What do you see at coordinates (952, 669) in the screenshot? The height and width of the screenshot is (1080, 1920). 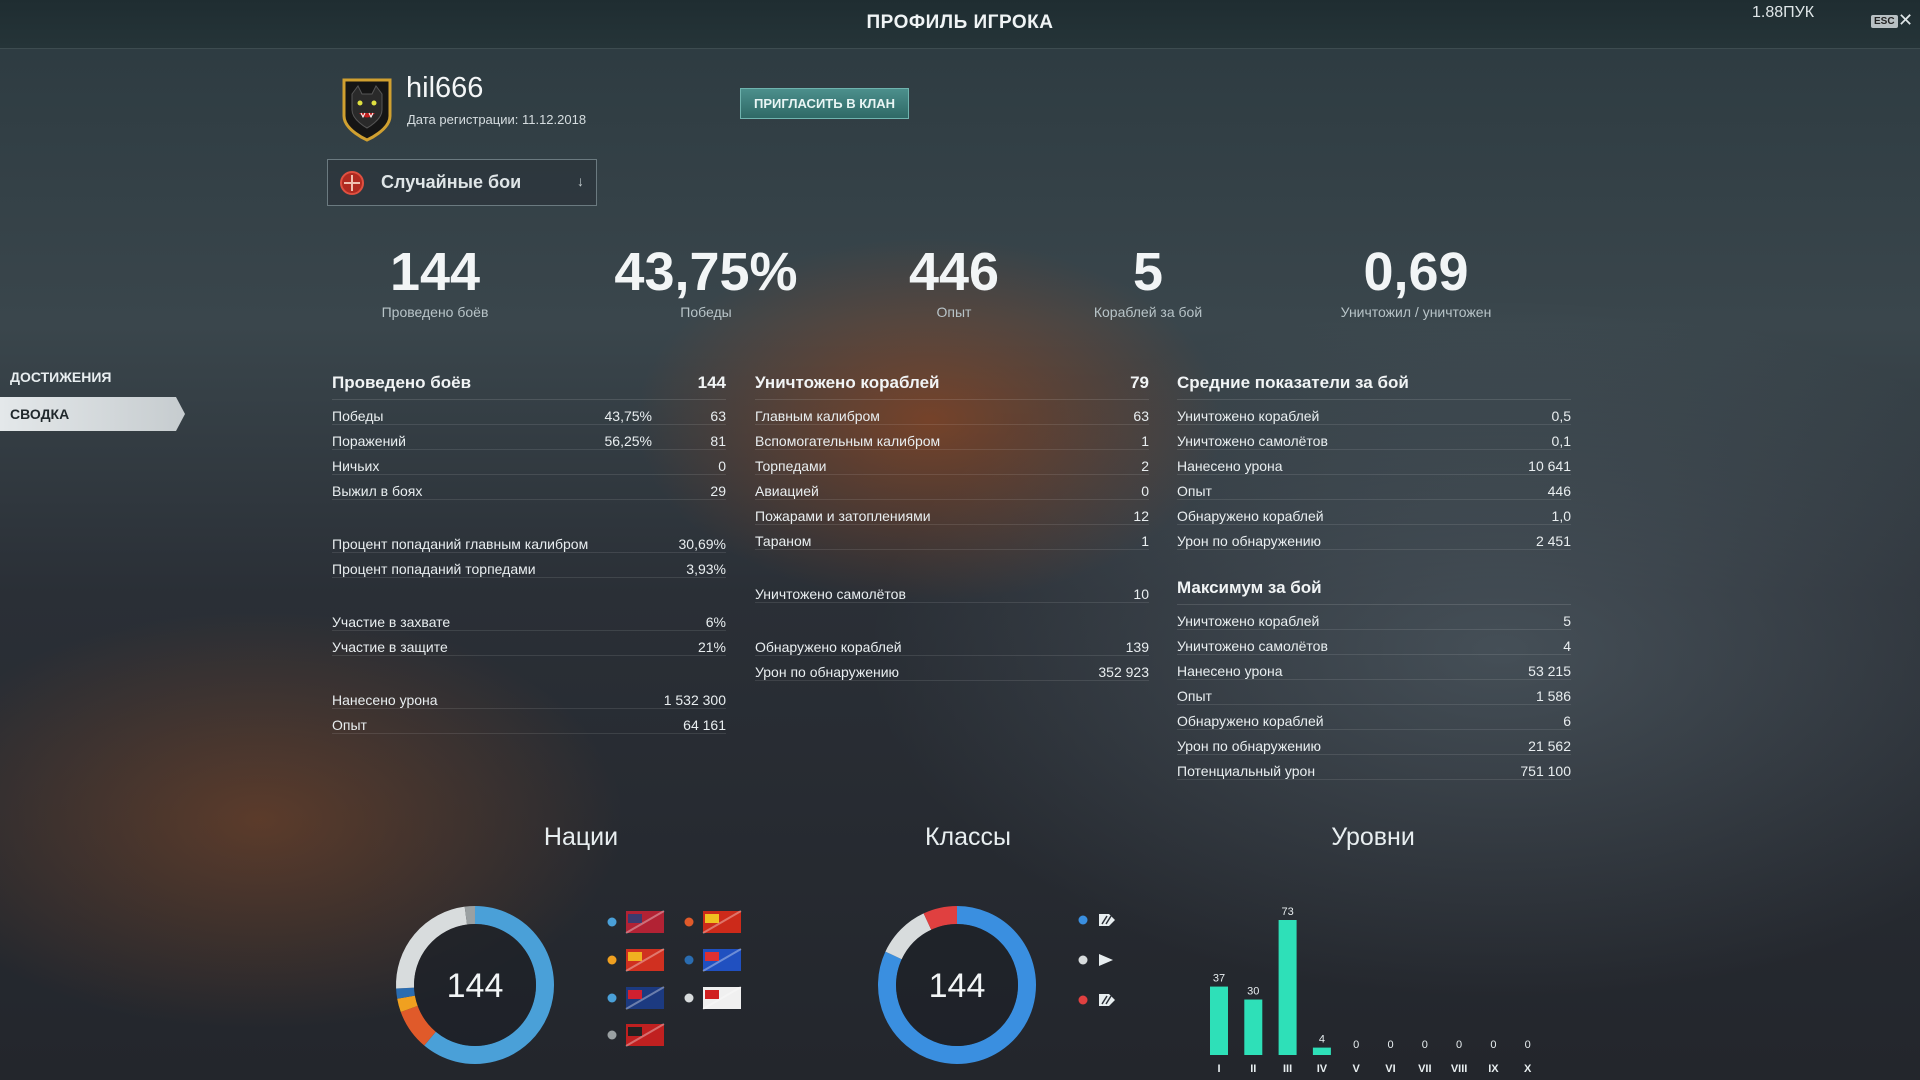 I see `stat-row: Урон по обнаружению 352 923` at bounding box center [952, 669].